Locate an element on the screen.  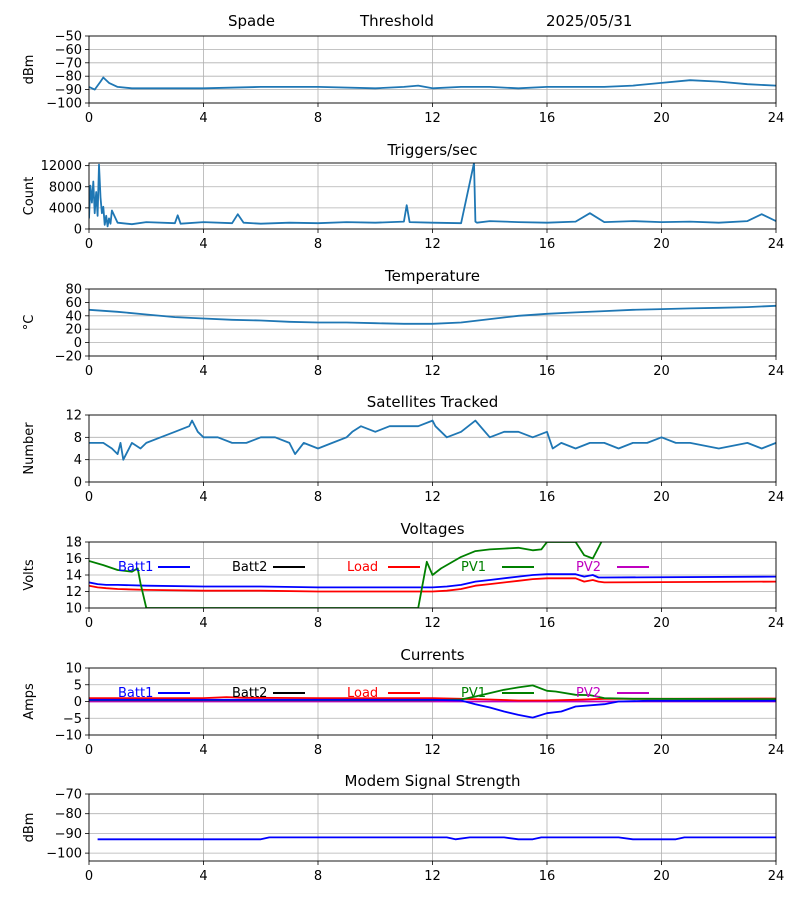
chart-title: Satellites Tracked is located at coordinates (432, 402).